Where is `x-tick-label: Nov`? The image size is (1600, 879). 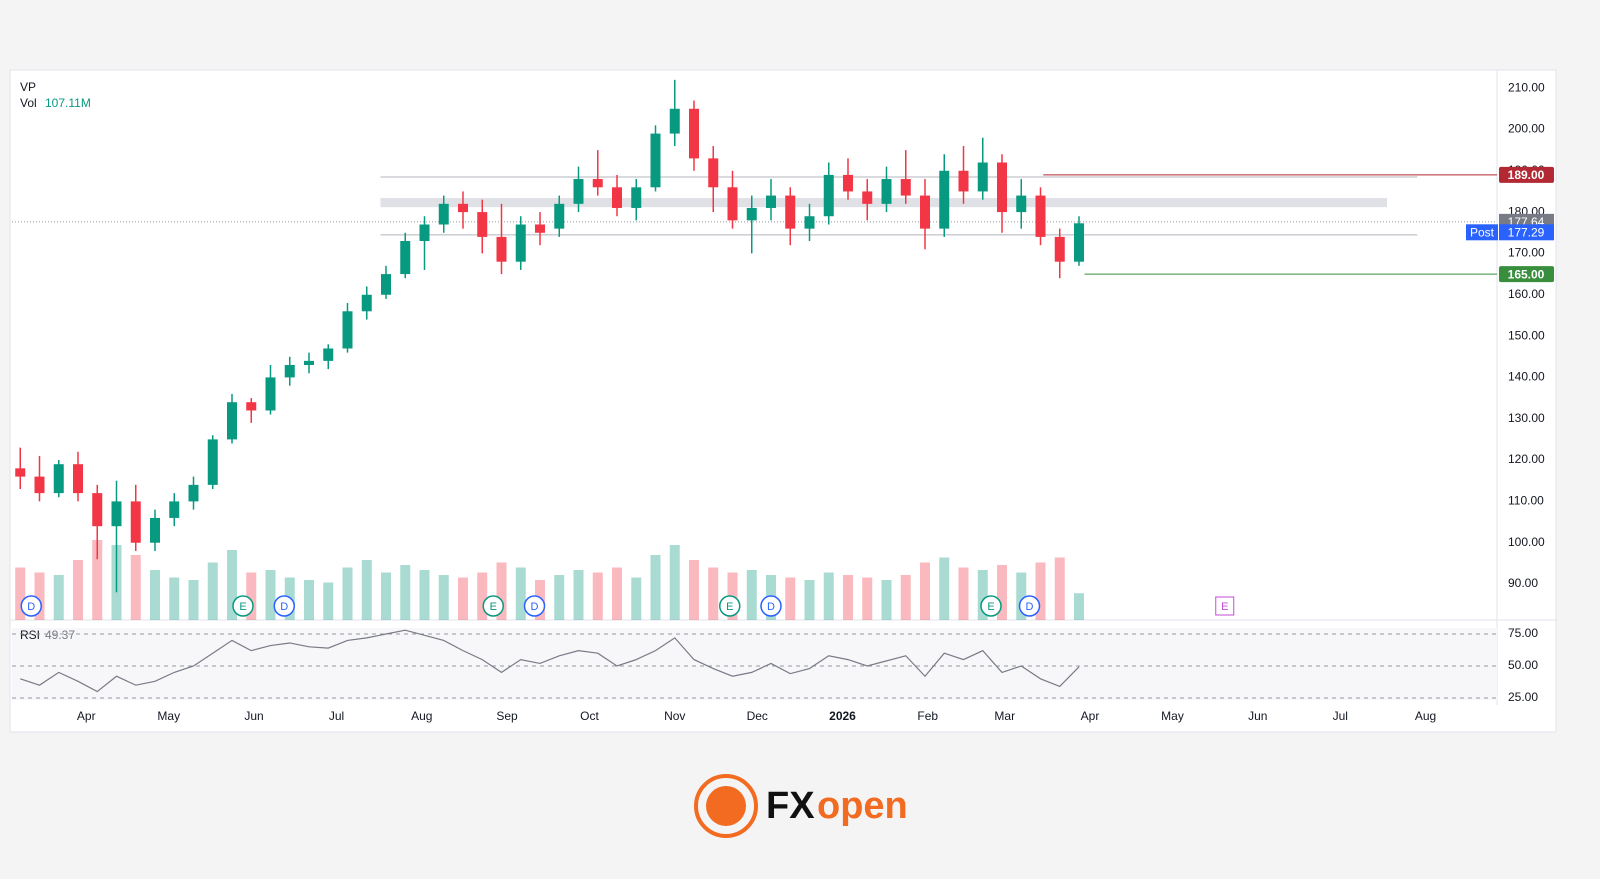
x-tick-label: Nov is located at coordinates (674, 716).